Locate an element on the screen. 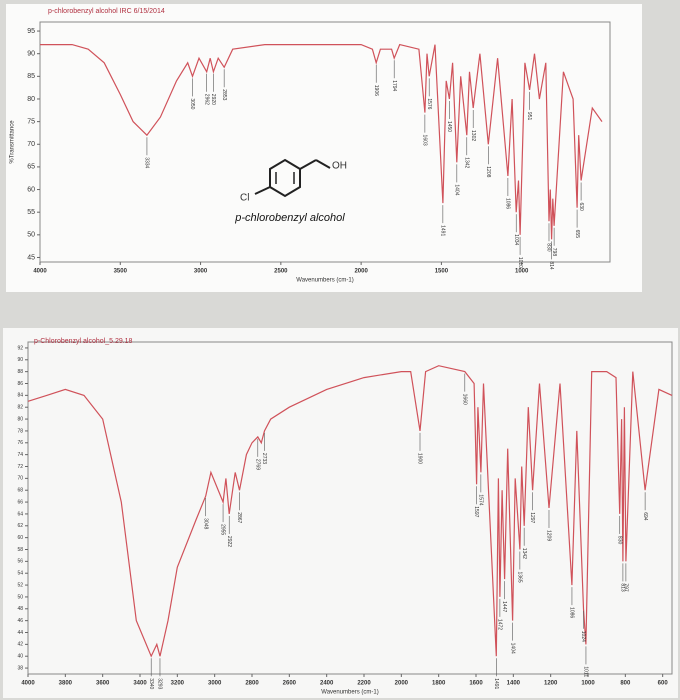 The width and height of the screenshot is (680, 700). y-tick-label: 60 is located at coordinates (31, 189).